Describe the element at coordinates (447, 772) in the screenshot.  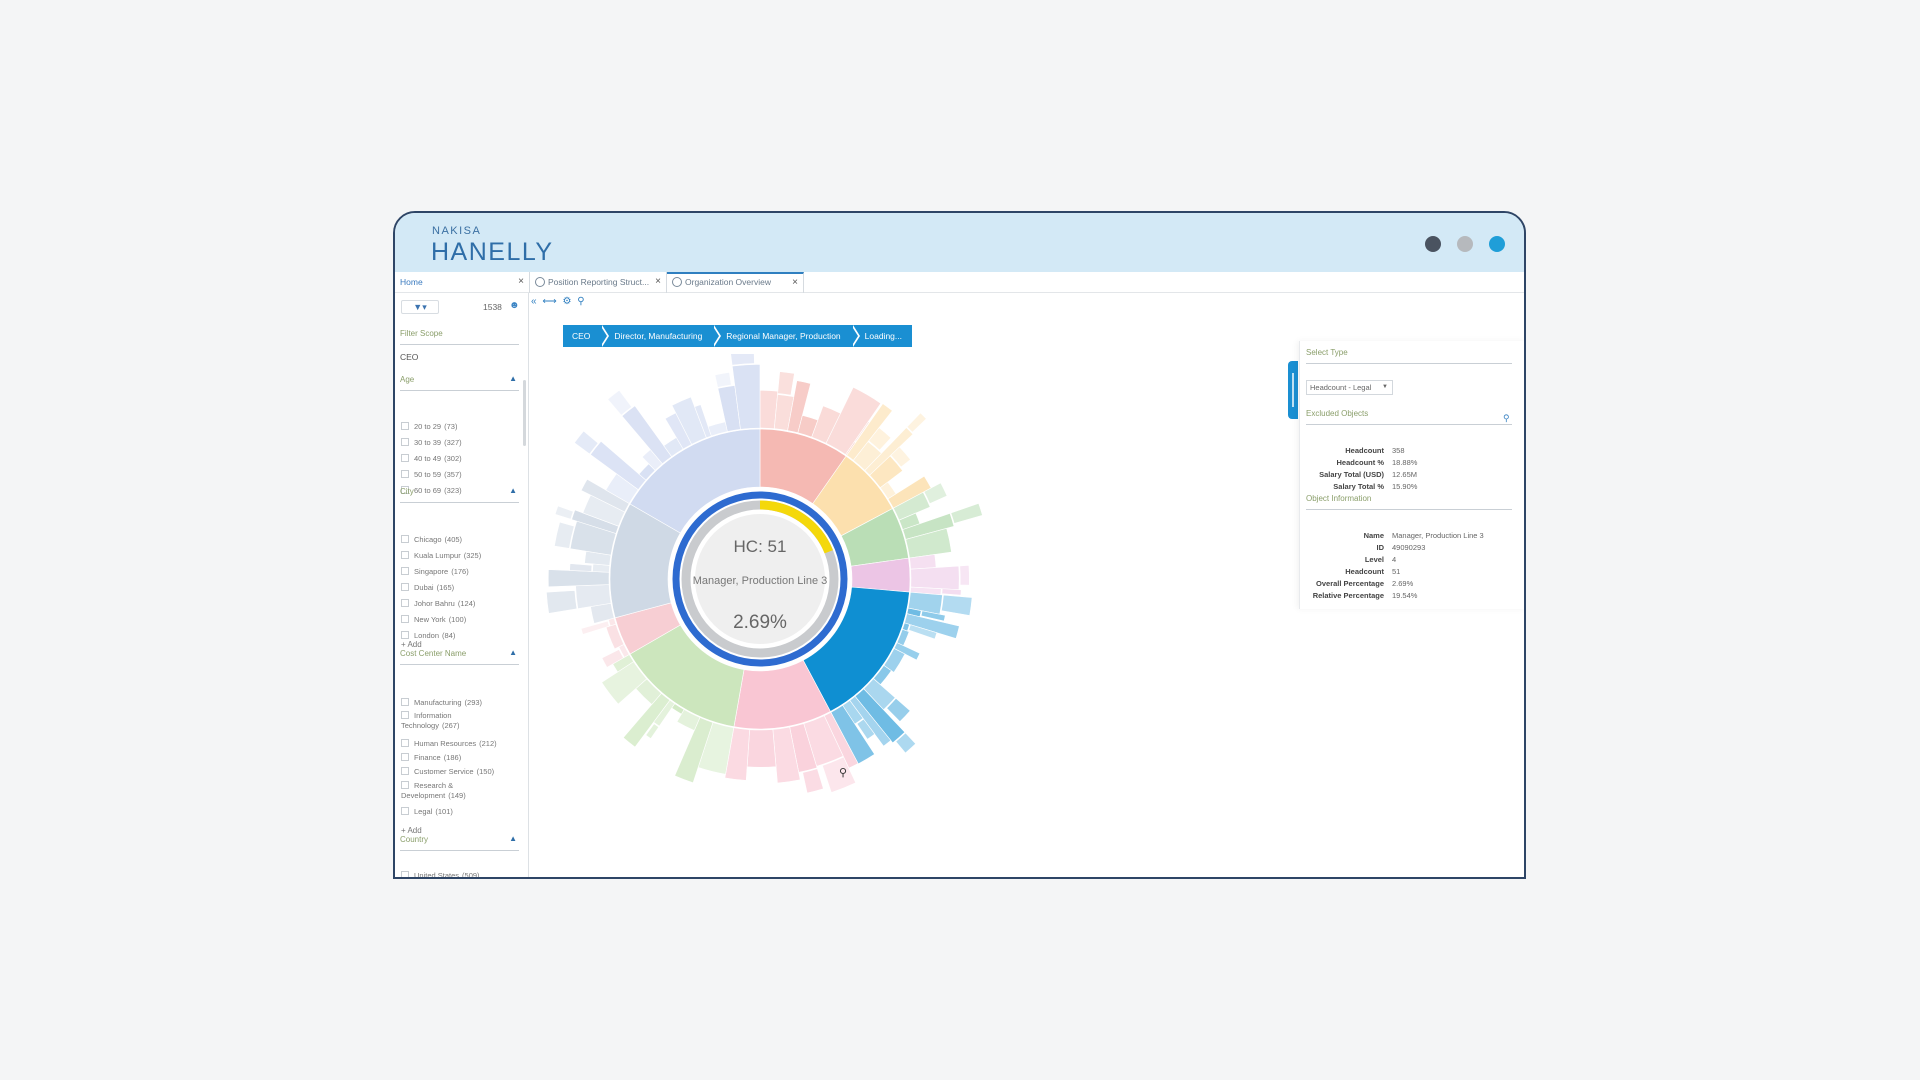
I see `filter-option: Customer Service (150)` at that location.